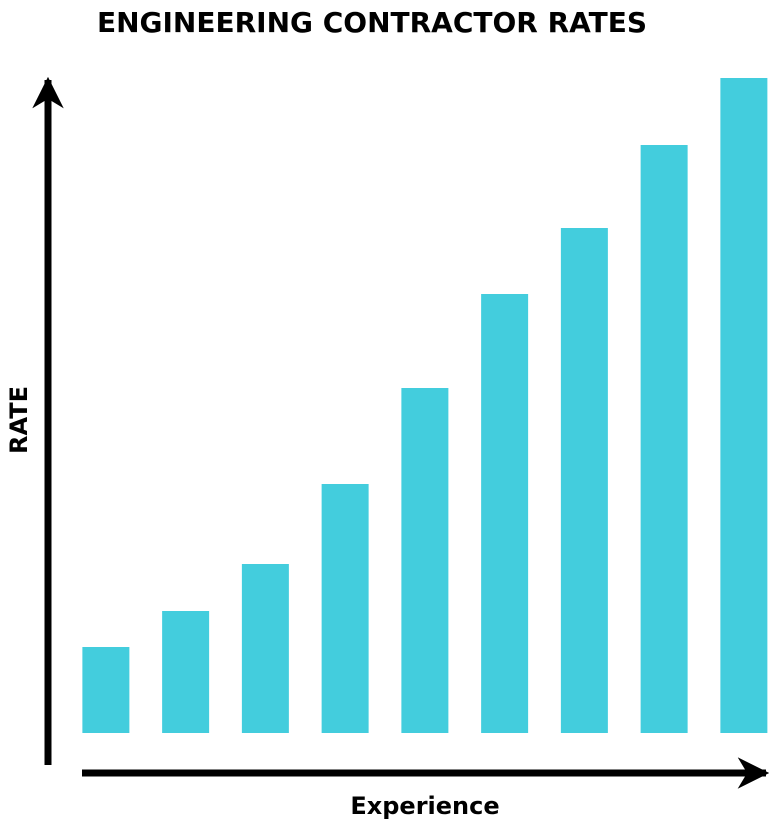 This screenshot has width=776, height=831. What do you see at coordinates (19, 420) in the screenshot?
I see `y-axis-label: RATE` at bounding box center [19, 420].